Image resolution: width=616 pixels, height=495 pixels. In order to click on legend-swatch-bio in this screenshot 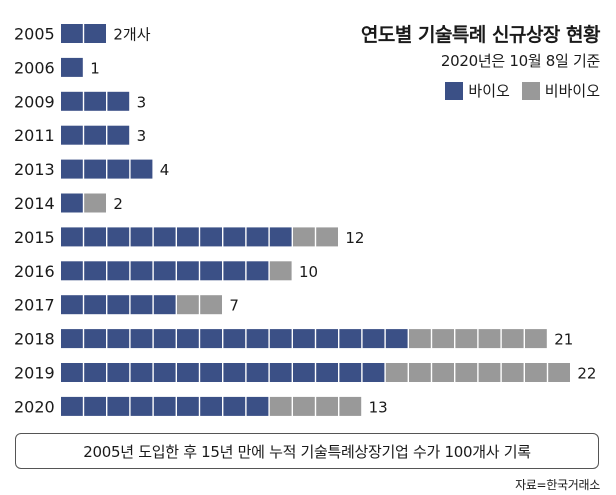, I will do `click(454, 90)`.